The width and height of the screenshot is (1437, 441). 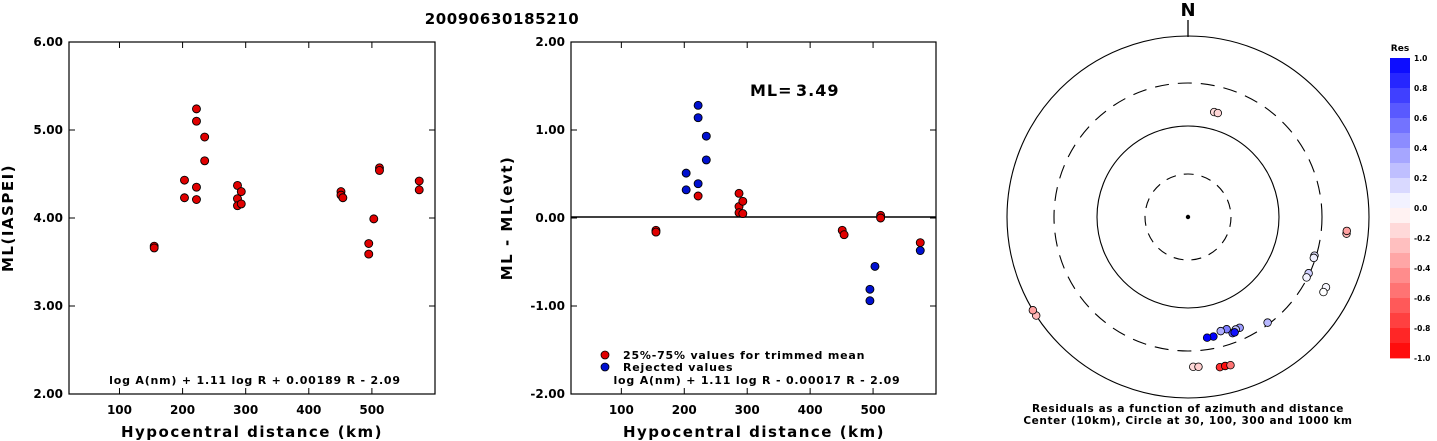 What do you see at coordinates (1422, 238) in the screenshot?
I see `colorbar-tick-label: -0.2` at bounding box center [1422, 238].